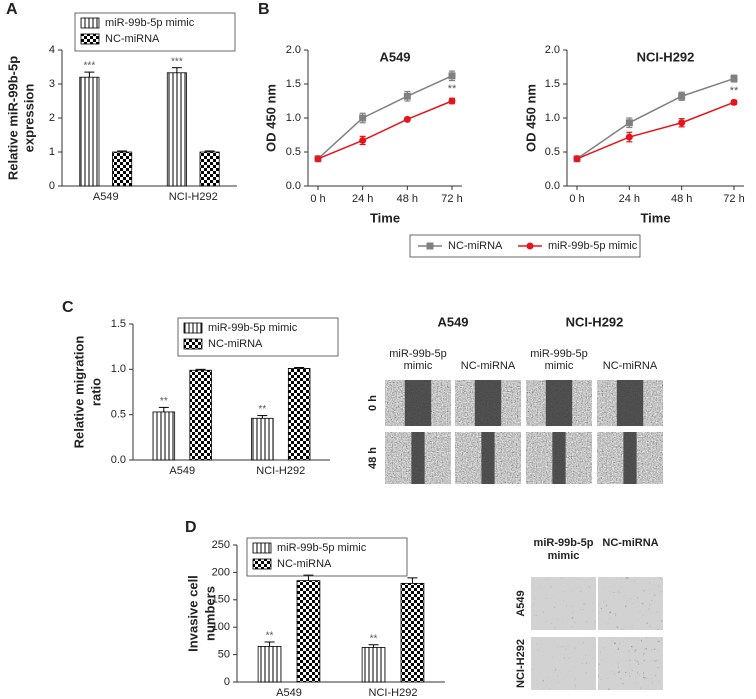 This screenshot has width=756, height=699. Describe the element at coordinates (209, 613) in the screenshot. I see `y-axis-label: numbers` at that location.